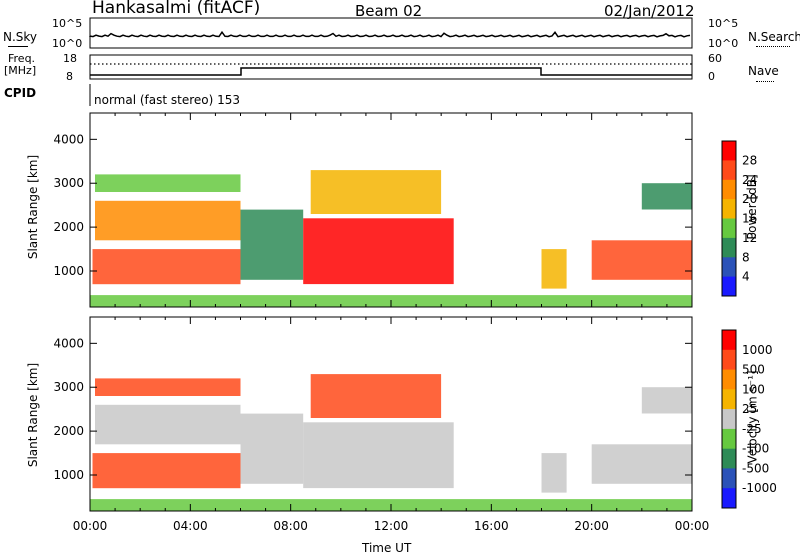 The height and width of the screenshot is (555, 800). I want to click on xtick-label: 04:00, so click(190, 526).